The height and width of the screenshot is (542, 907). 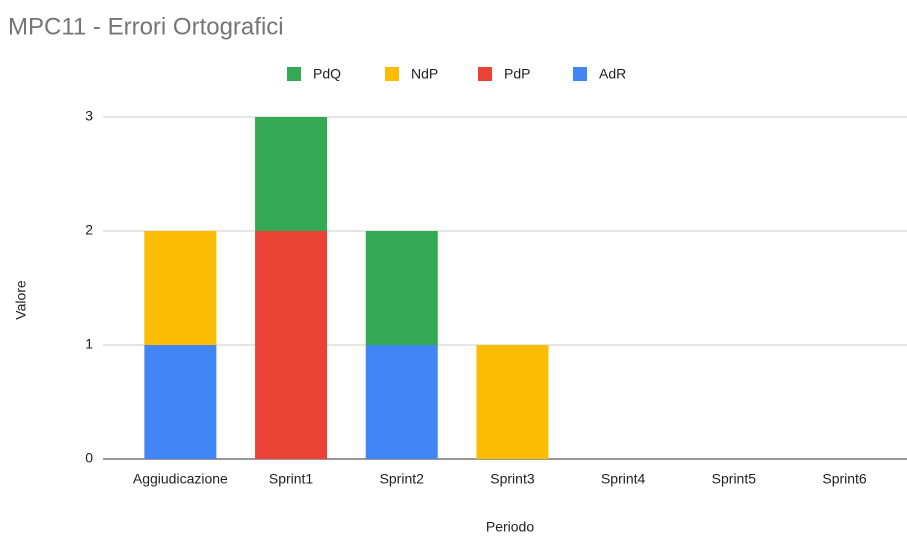 What do you see at coordinates (89, 344) in the screenshot?
I see `y-tick-label: 1` at bounding box center [89, 344].